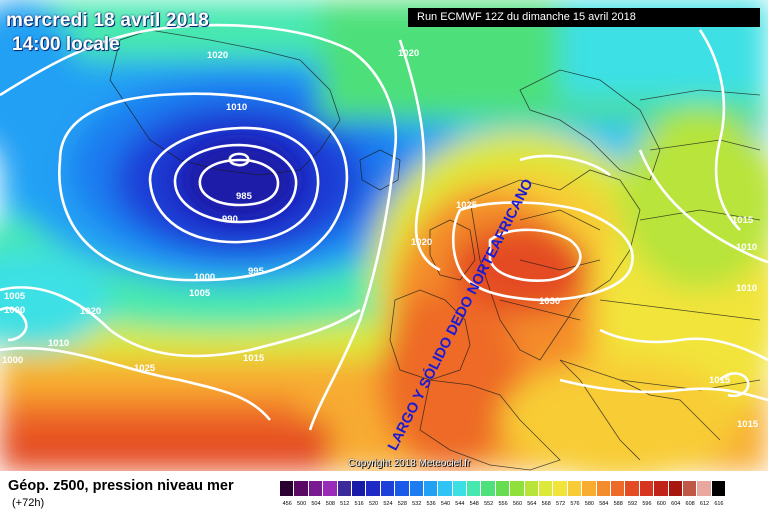 The height and width of the screenshot is (515, 768). I want to click on legend-tick-label: 580, so click(589, 504).